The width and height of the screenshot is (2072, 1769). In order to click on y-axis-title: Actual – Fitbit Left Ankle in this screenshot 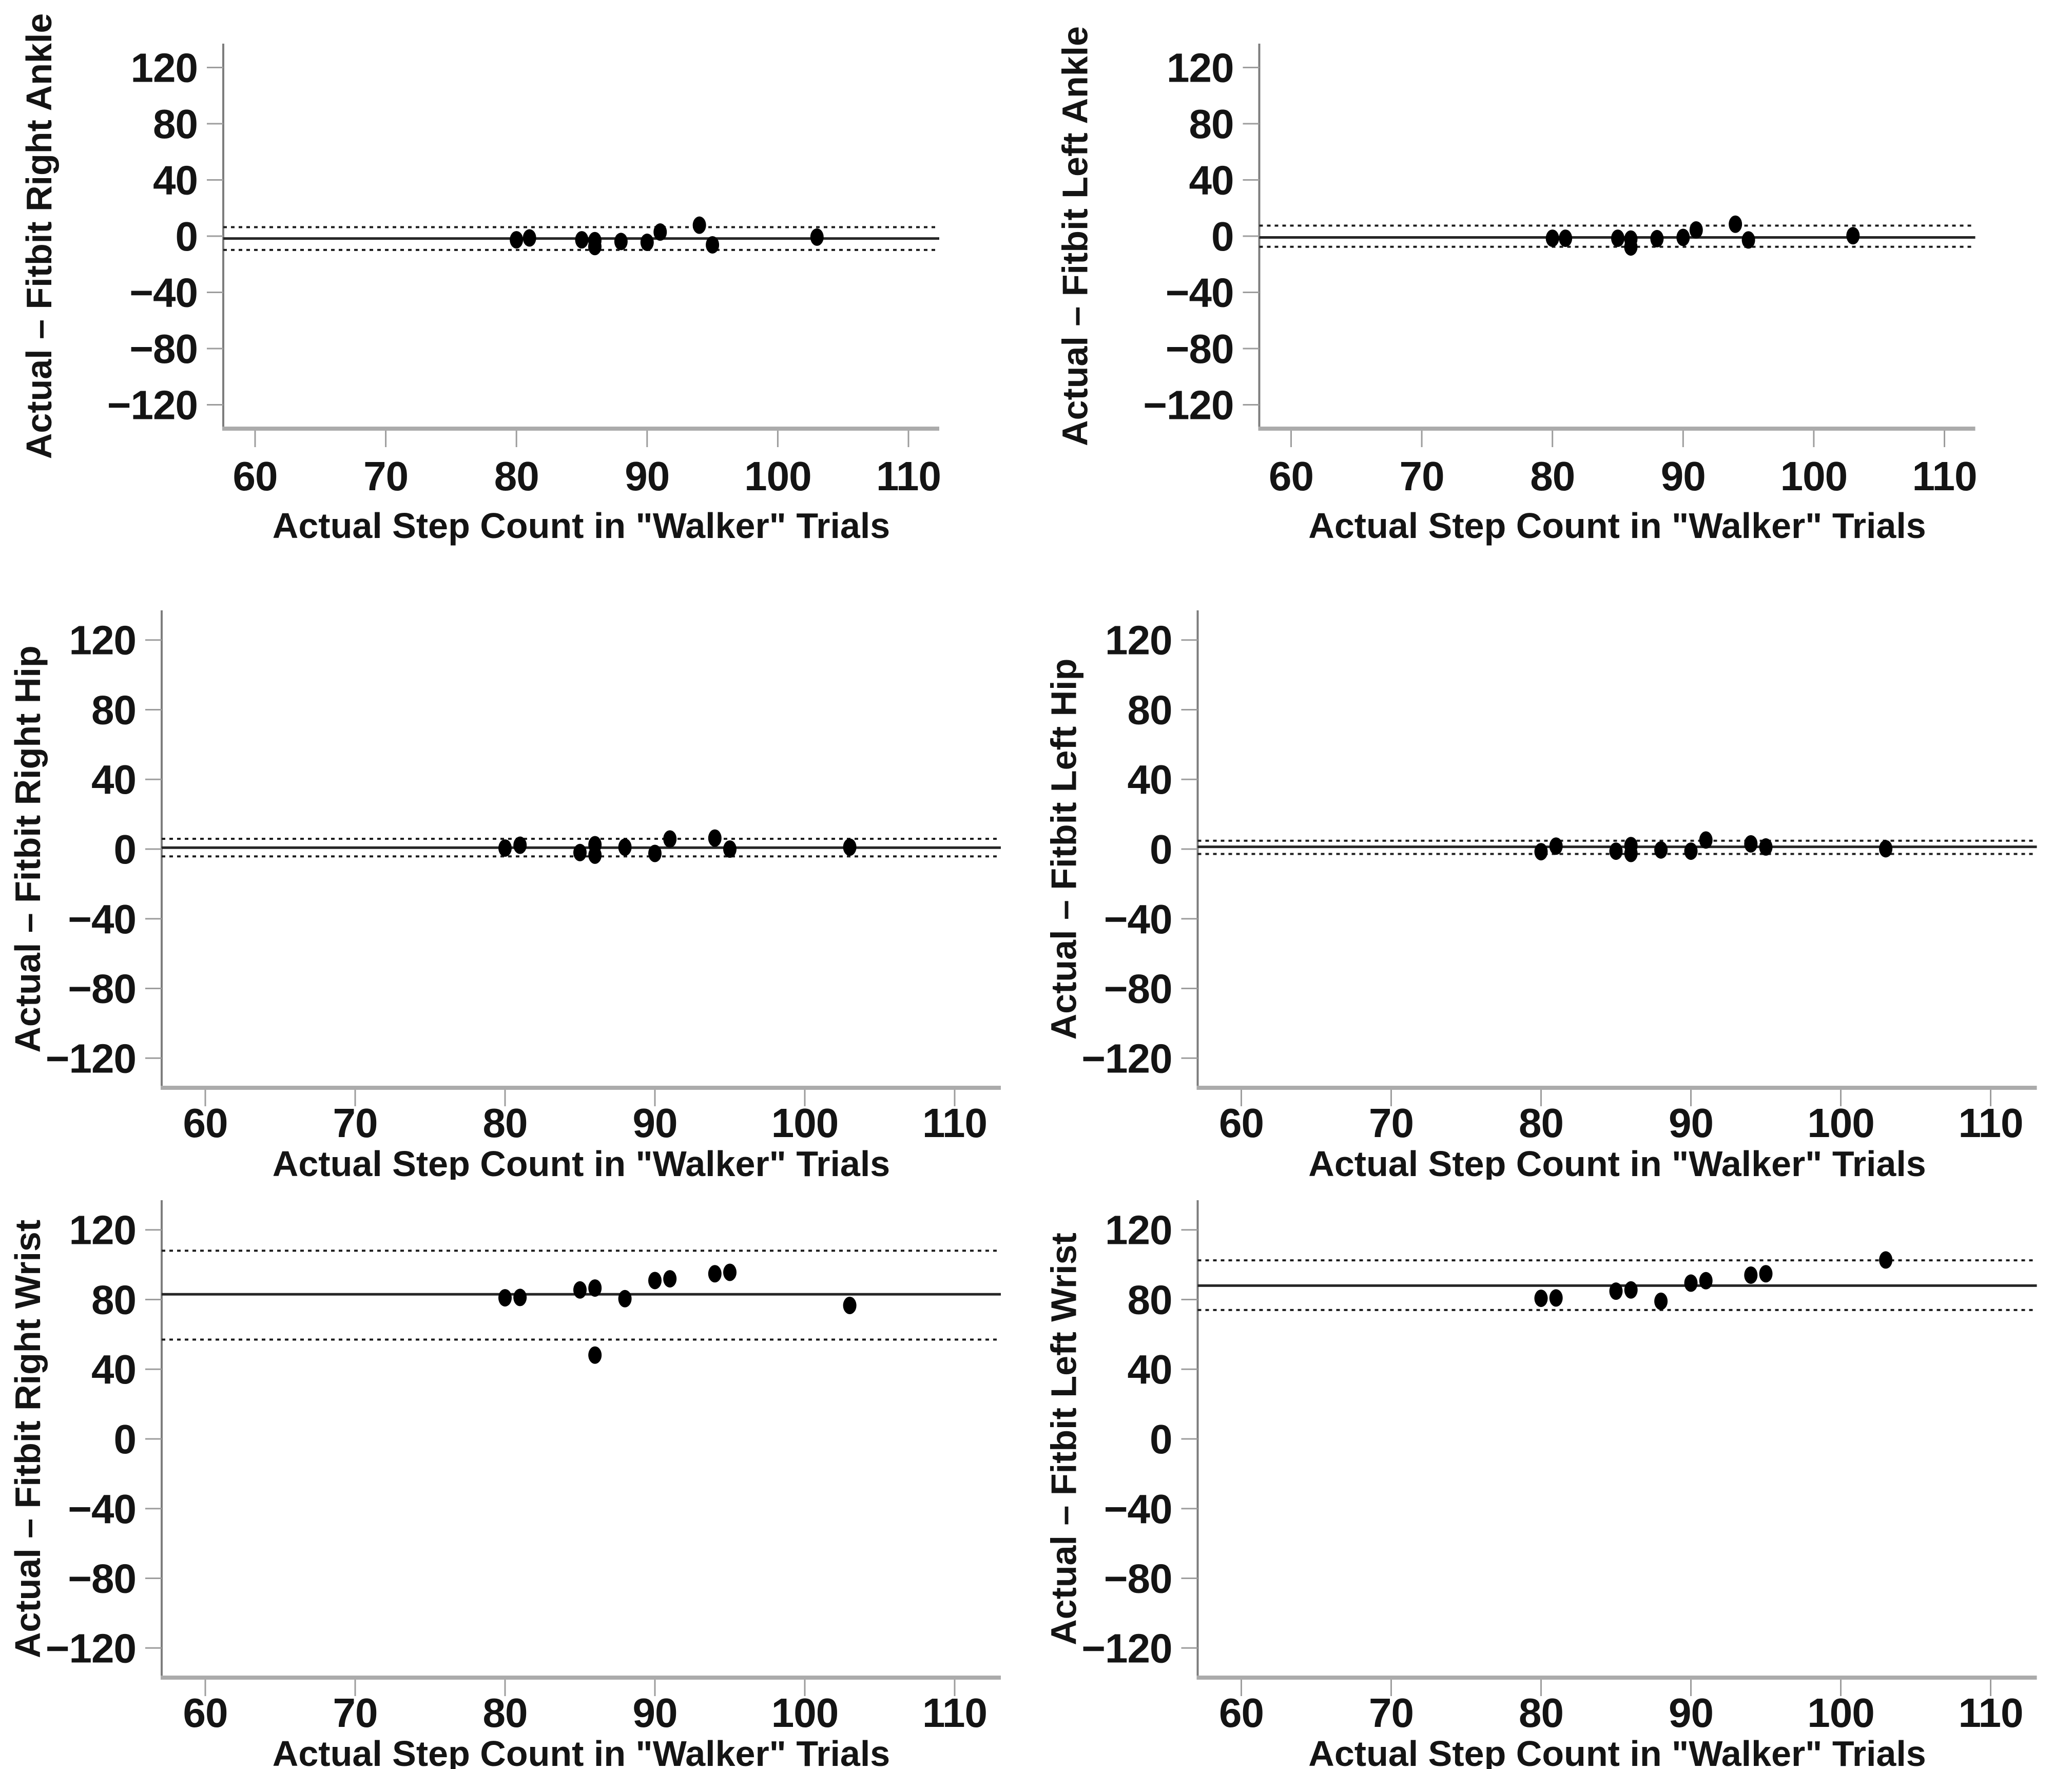, I will do `click(1075, 236)`.